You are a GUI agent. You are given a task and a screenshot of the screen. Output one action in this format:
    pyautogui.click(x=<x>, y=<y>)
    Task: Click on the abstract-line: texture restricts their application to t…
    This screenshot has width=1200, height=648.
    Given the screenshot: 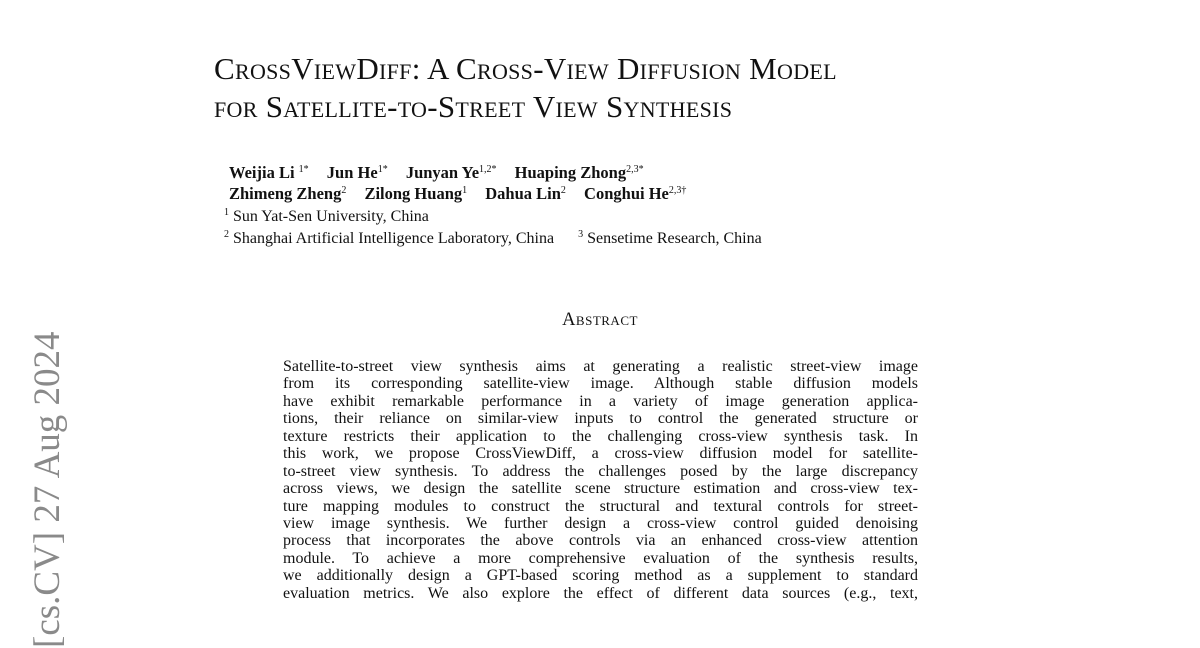 What is the action you would take?
    pyautogui.click(x=600, y=436)
    